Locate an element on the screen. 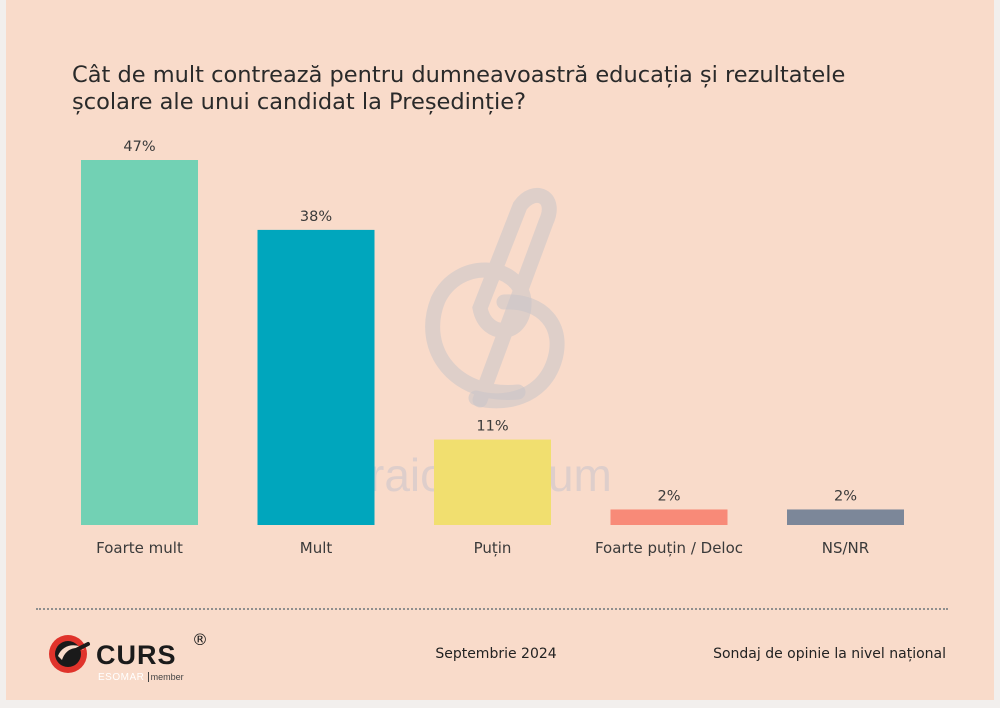  category-label: Foarte puțin / Deloc is located at coordinates (669, 548).